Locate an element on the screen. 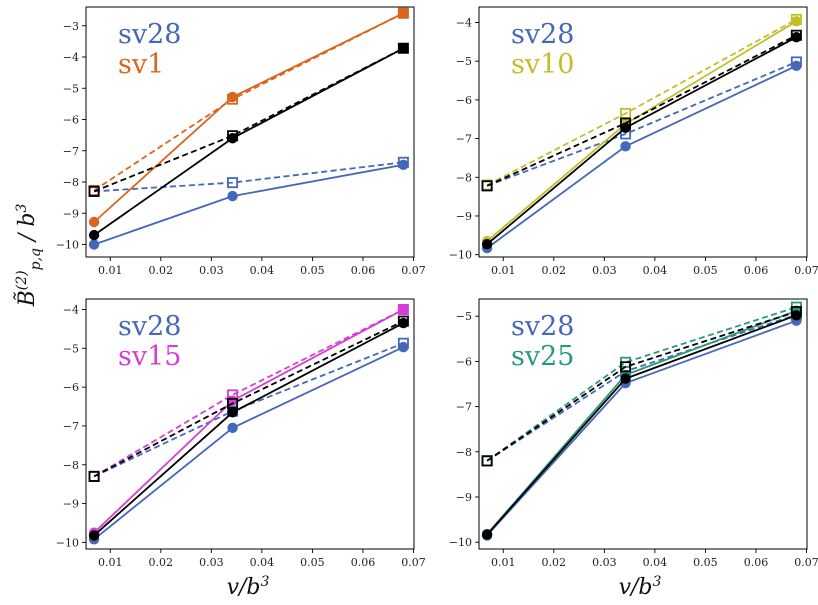 The height and width of the screenshot is (605, 818). x-axis-label-left: v/b3 is located at coordinates (248, 587).